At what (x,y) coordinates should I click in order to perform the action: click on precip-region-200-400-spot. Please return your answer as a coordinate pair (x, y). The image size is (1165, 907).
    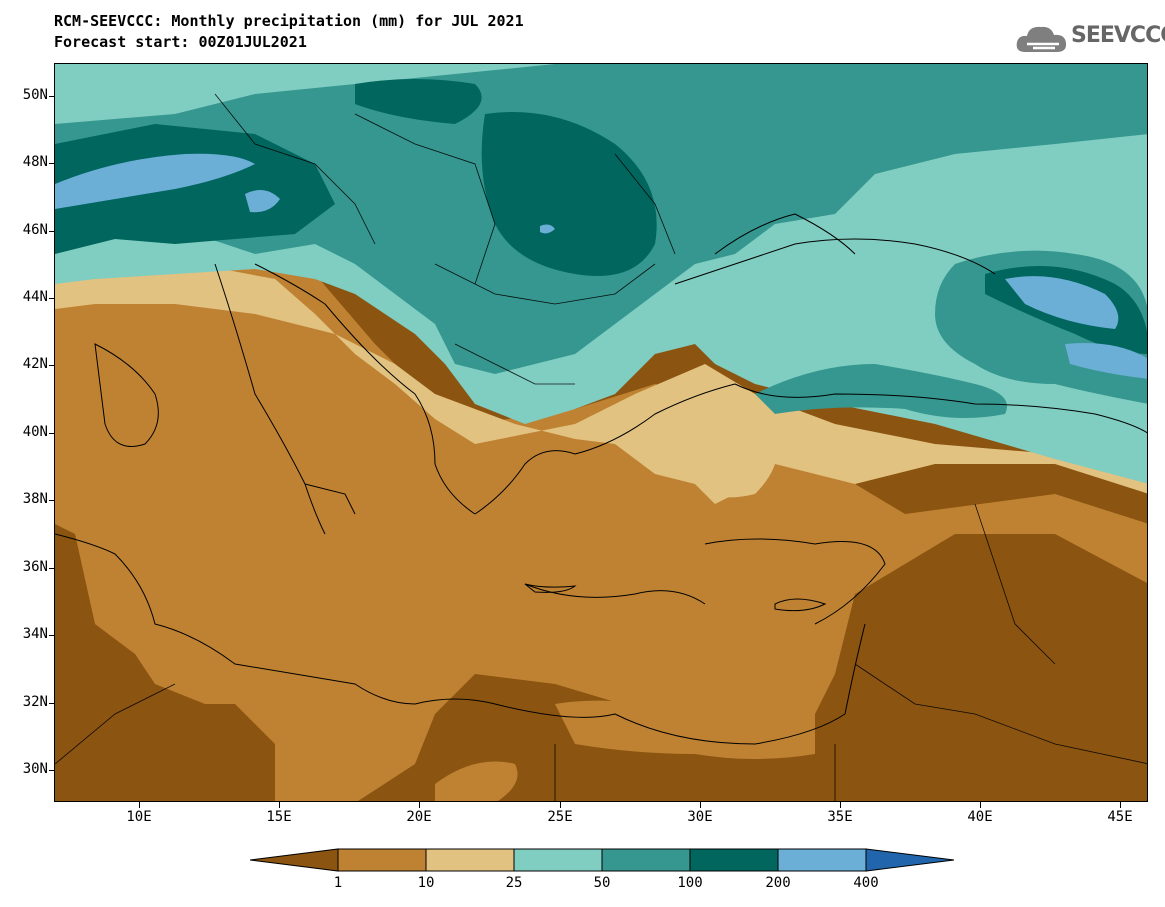
    Looking at the image, I should click on (262, 201).